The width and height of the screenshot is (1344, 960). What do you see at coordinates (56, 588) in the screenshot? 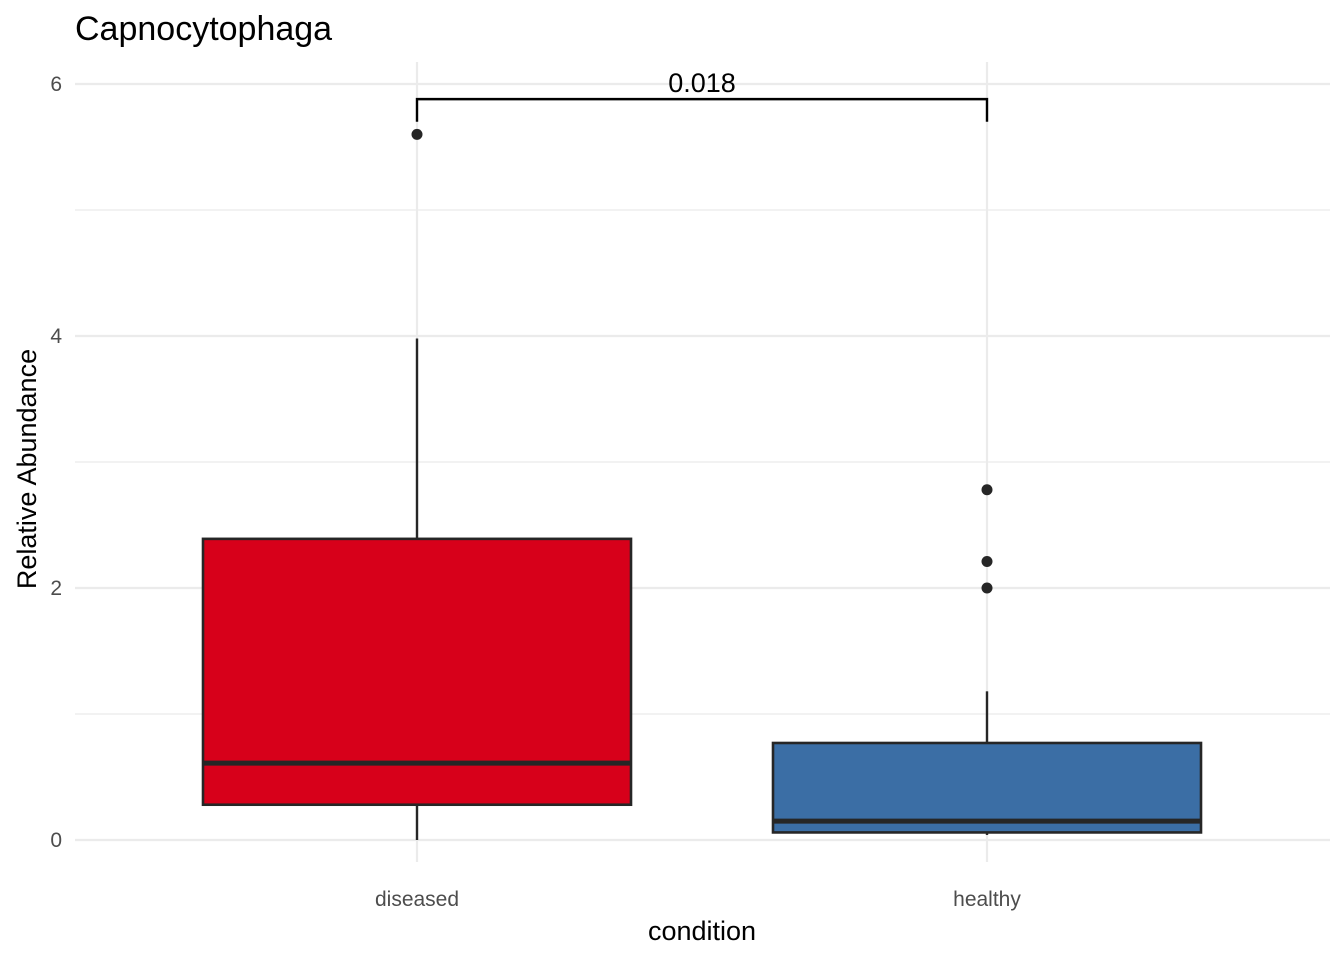
I see `y-tick-label: 2` at bounding box center [56, 588].